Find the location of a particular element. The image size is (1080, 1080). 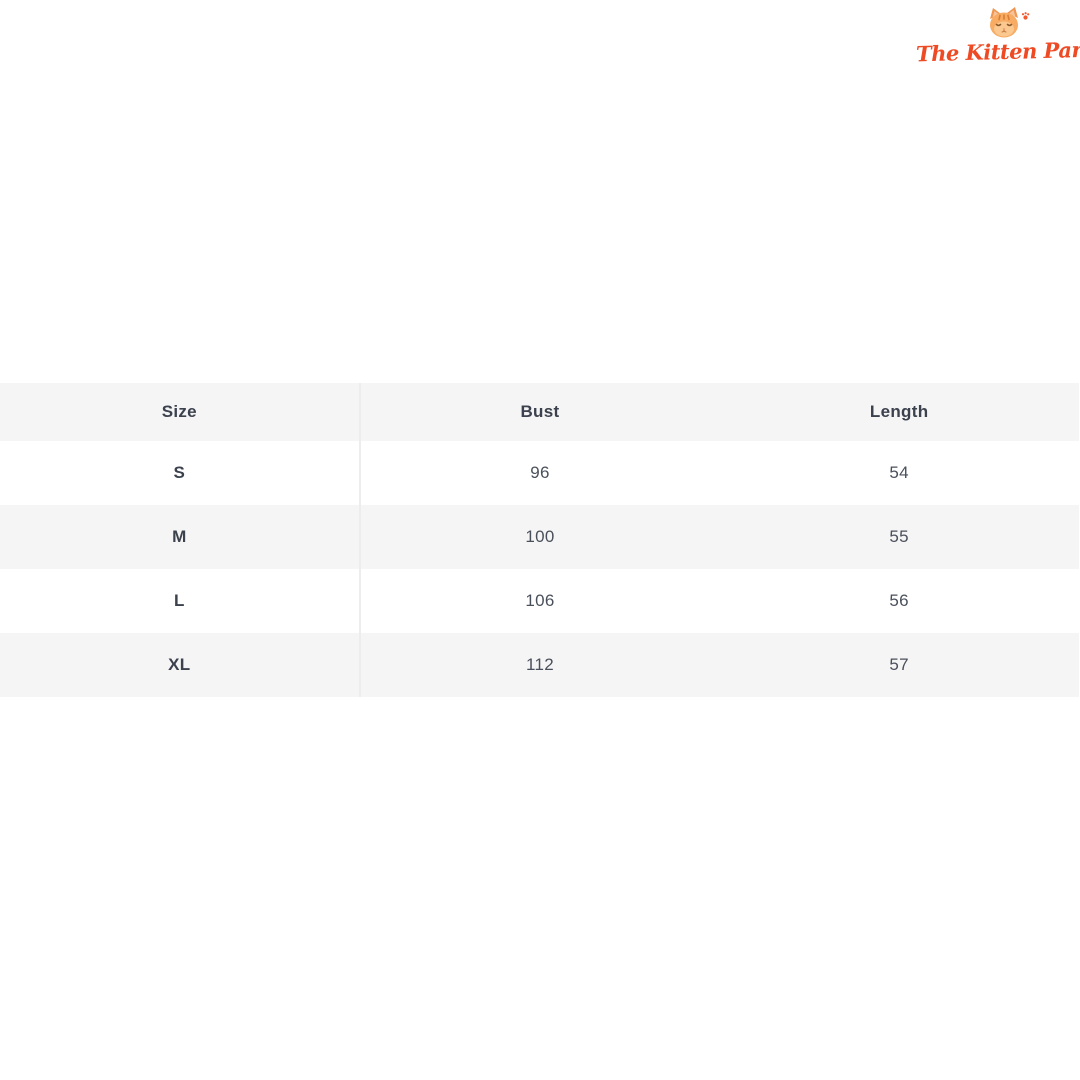

length-cell: 57 is located at coordinates (899, 665).